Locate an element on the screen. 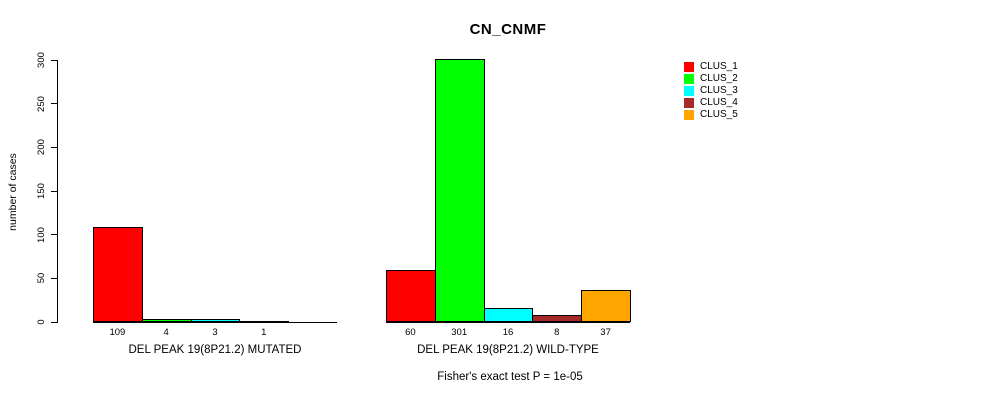 Image resolution: width=990 pixels, height=400 pixels. y-axis-tick-label: 50 is located at coordinates (41, 278).